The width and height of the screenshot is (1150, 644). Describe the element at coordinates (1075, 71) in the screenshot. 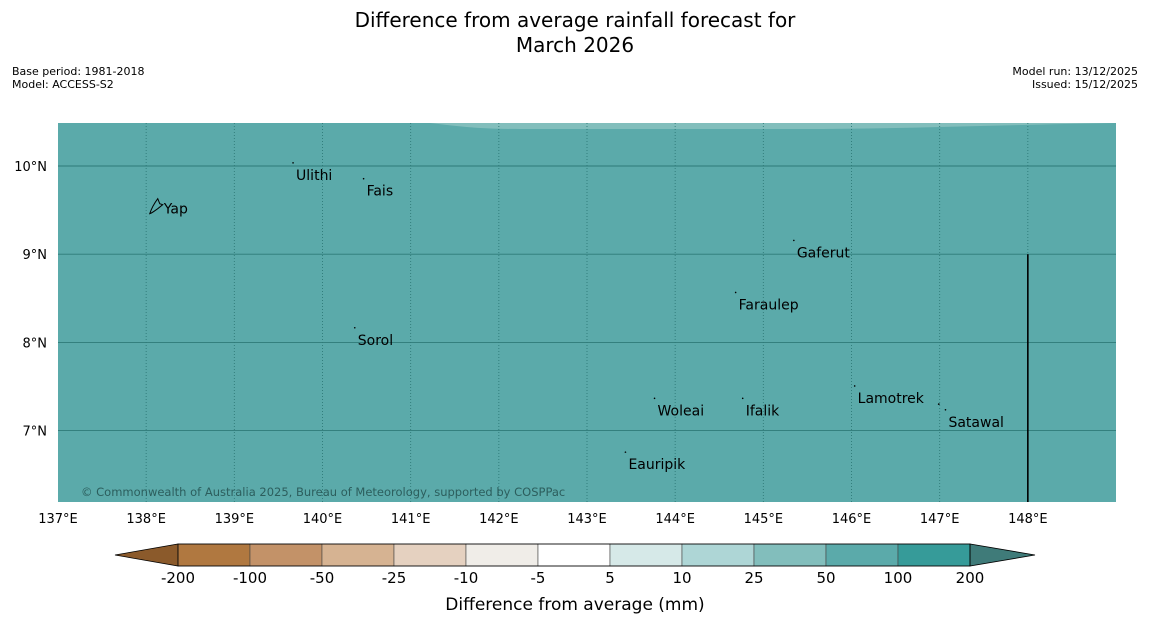

I see `model-run-text: Model run: 13/12/2025` at that location.